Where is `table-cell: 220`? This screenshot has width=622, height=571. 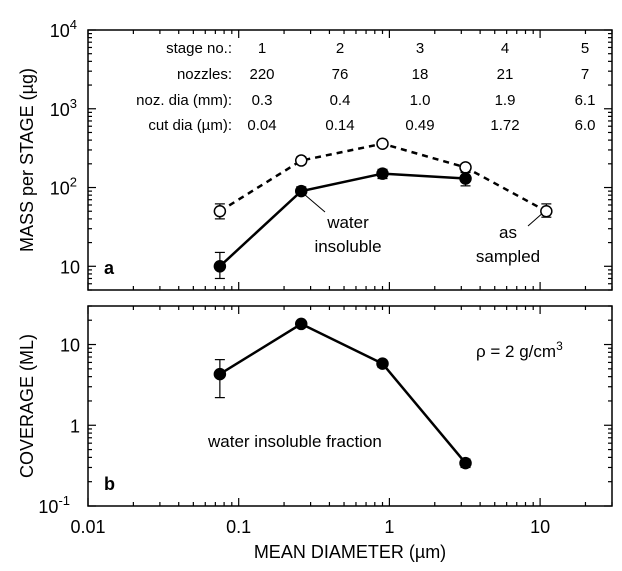 table-cell: 220 is located at coordinates (261, 74).